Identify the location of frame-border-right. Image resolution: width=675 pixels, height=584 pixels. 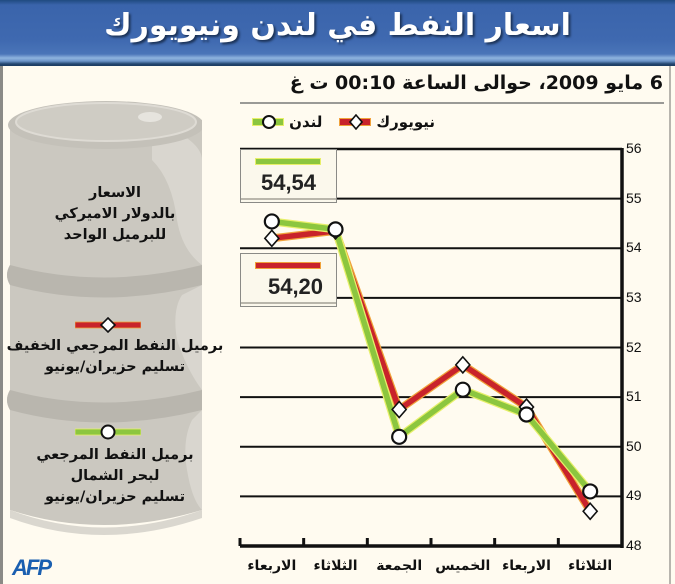
(670, 325).